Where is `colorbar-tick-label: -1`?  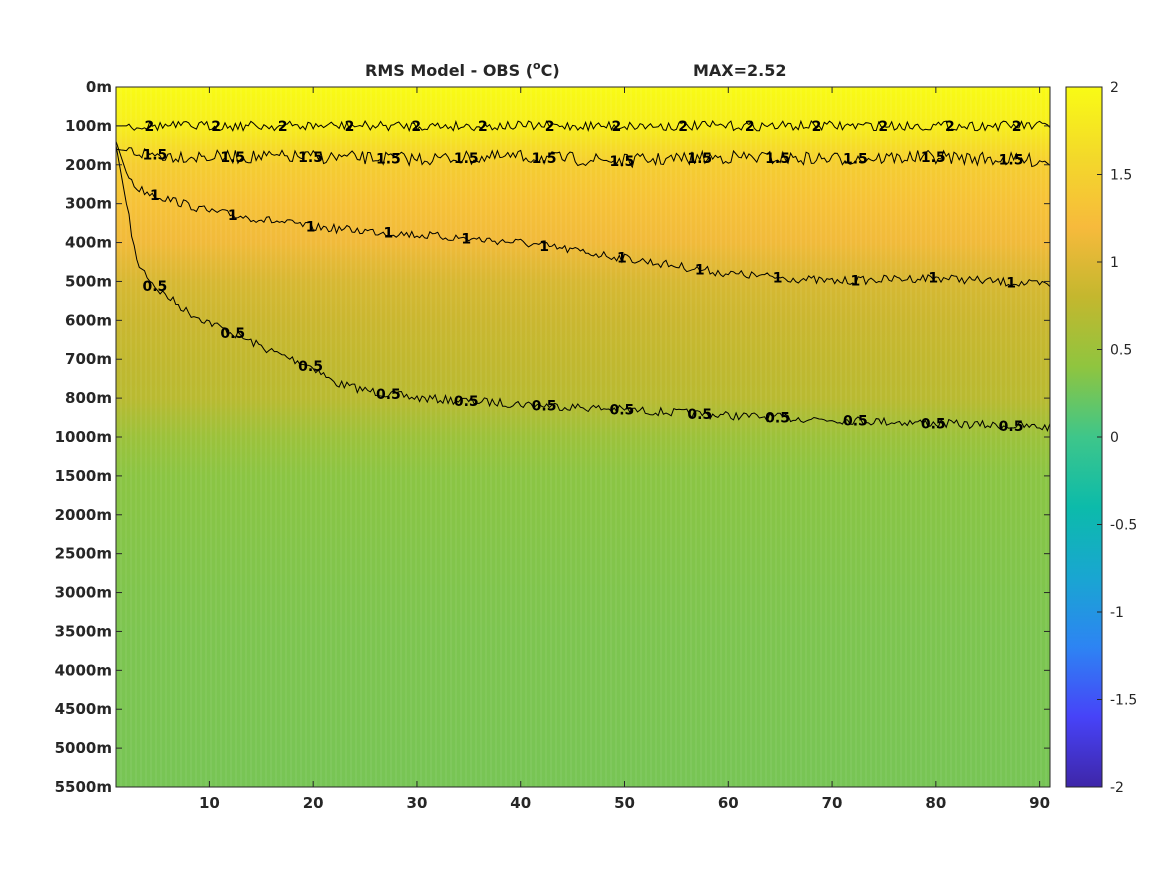
colorbar-tick-label: -1 is located at coordinates (1117, 613).